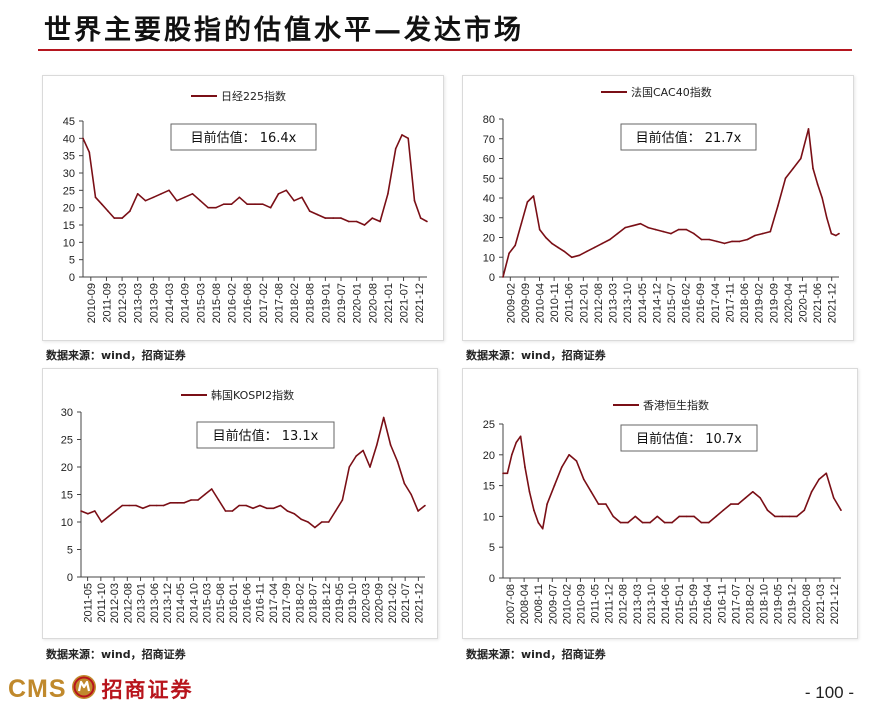  I want to click on series-line, so click(671, 203).